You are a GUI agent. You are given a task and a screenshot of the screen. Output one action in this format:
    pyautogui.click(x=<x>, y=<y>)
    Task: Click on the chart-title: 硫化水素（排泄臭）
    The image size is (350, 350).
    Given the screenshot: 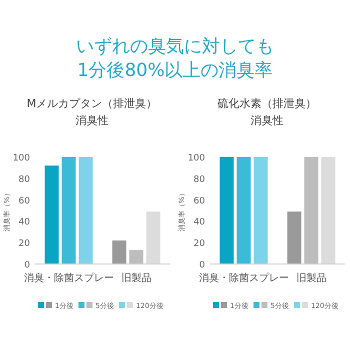 What is the action you would take?
    pyautogui.click(x=267, y=103)
    